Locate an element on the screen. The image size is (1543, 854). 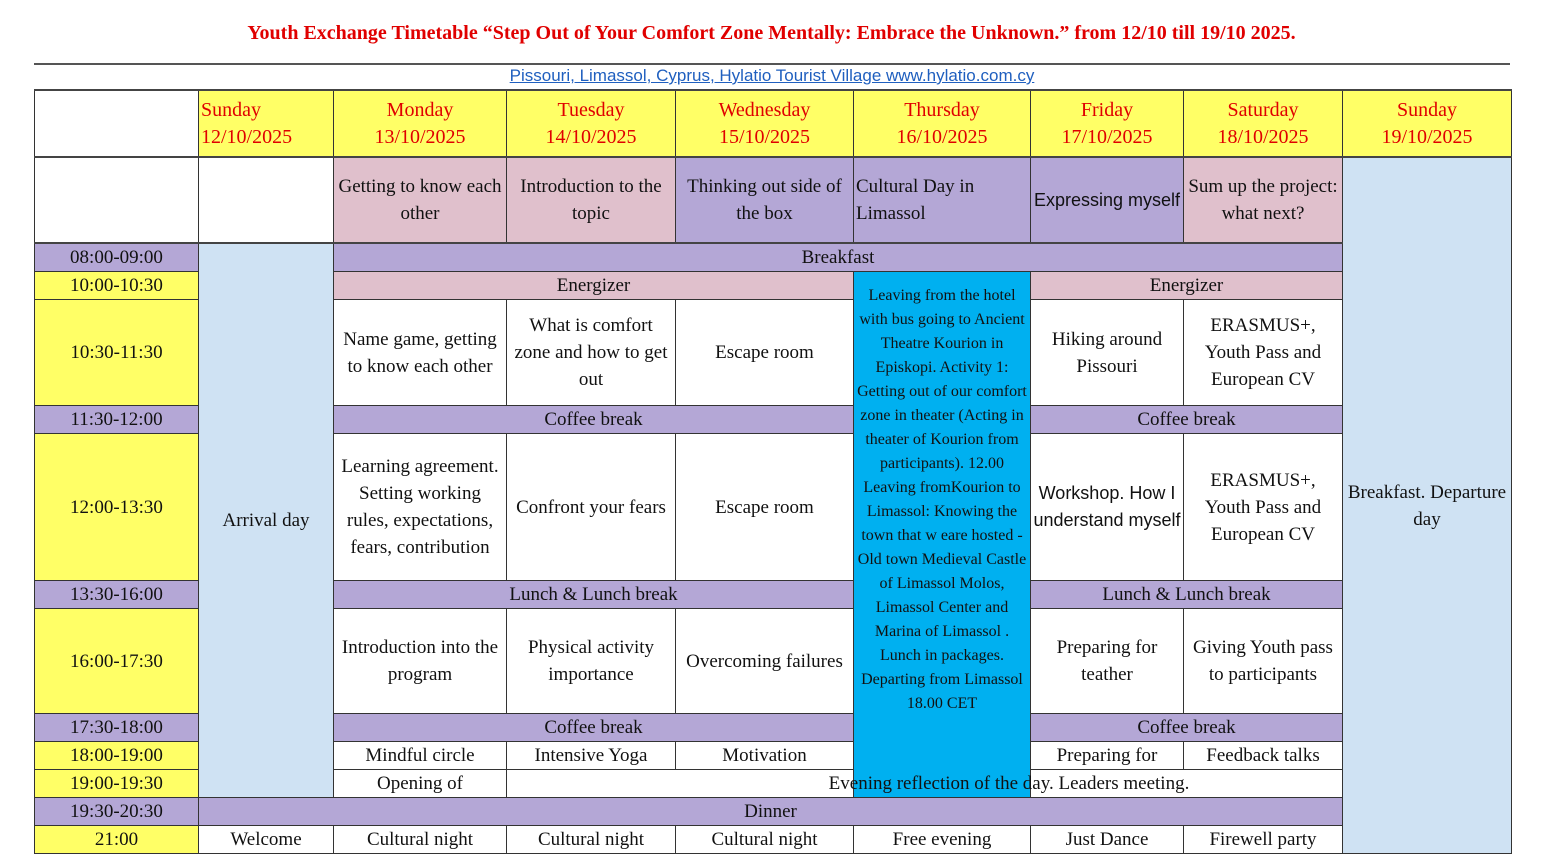
day-header: Wednesday 15/10/2025 is located at coordinates (764, 123).